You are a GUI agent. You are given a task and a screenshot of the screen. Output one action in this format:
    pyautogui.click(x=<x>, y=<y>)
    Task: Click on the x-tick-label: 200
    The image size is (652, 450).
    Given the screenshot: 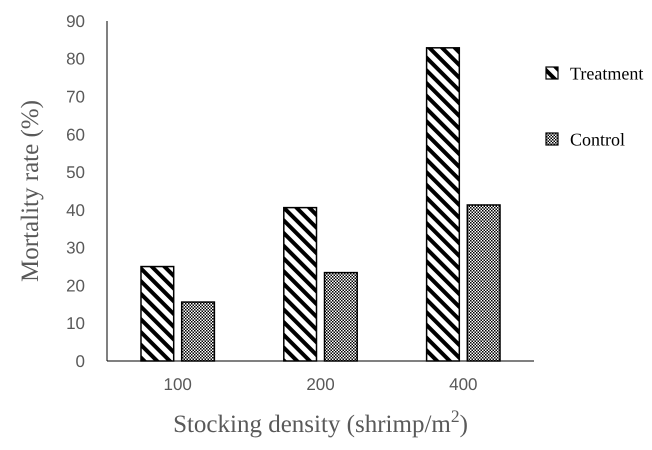 What is the action you would take?
    pyautogui.click(x=320, y=384)
    